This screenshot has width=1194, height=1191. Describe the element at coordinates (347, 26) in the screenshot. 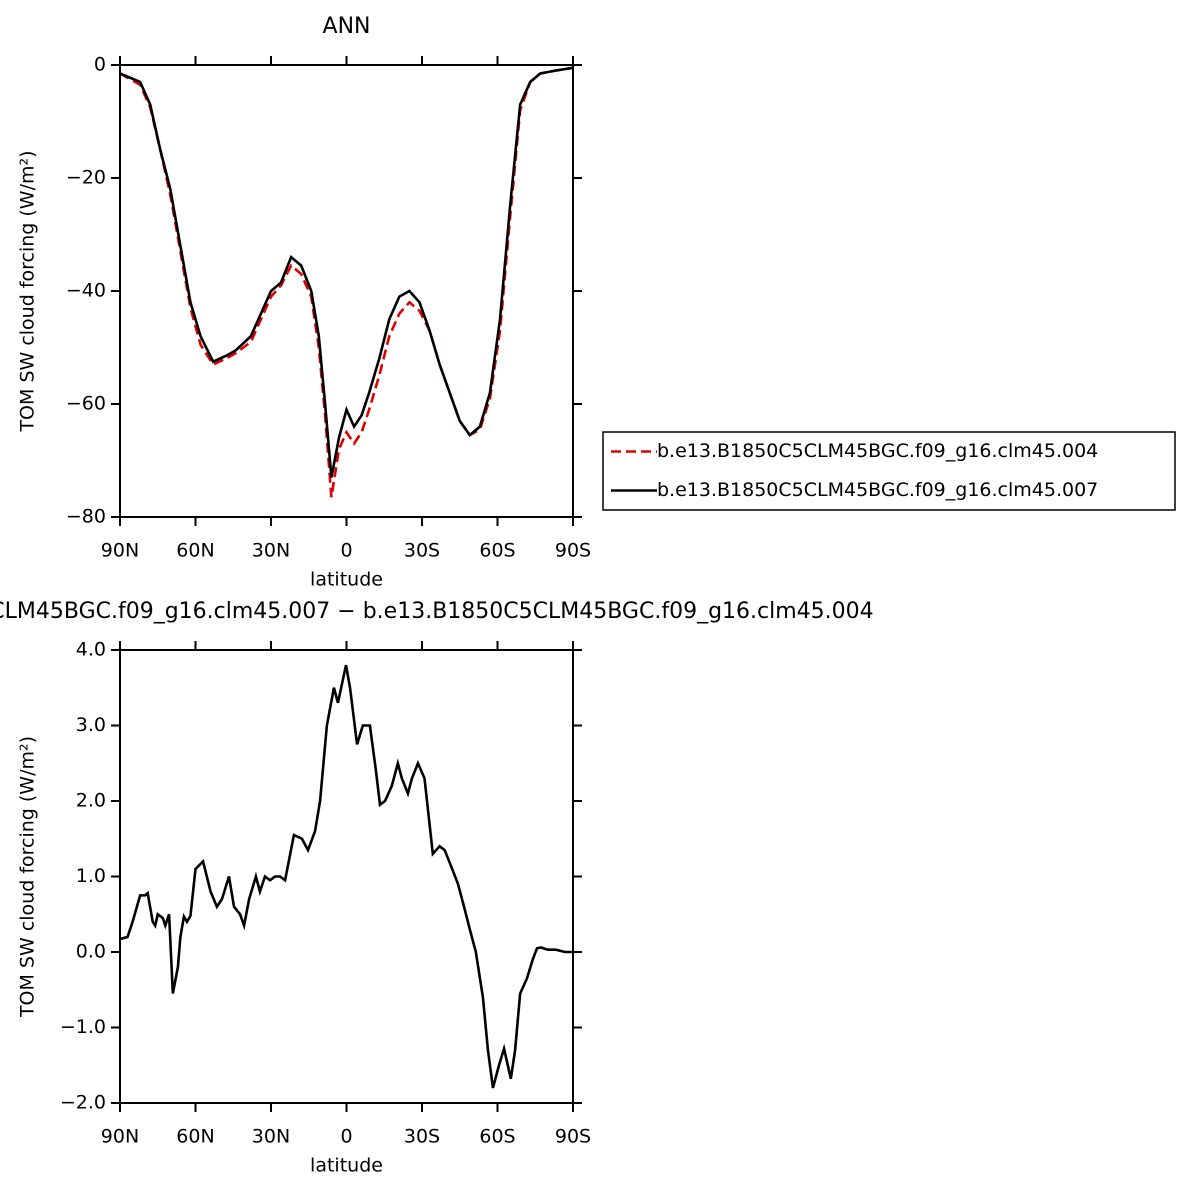

I see `chart-title: ANN` at that location.